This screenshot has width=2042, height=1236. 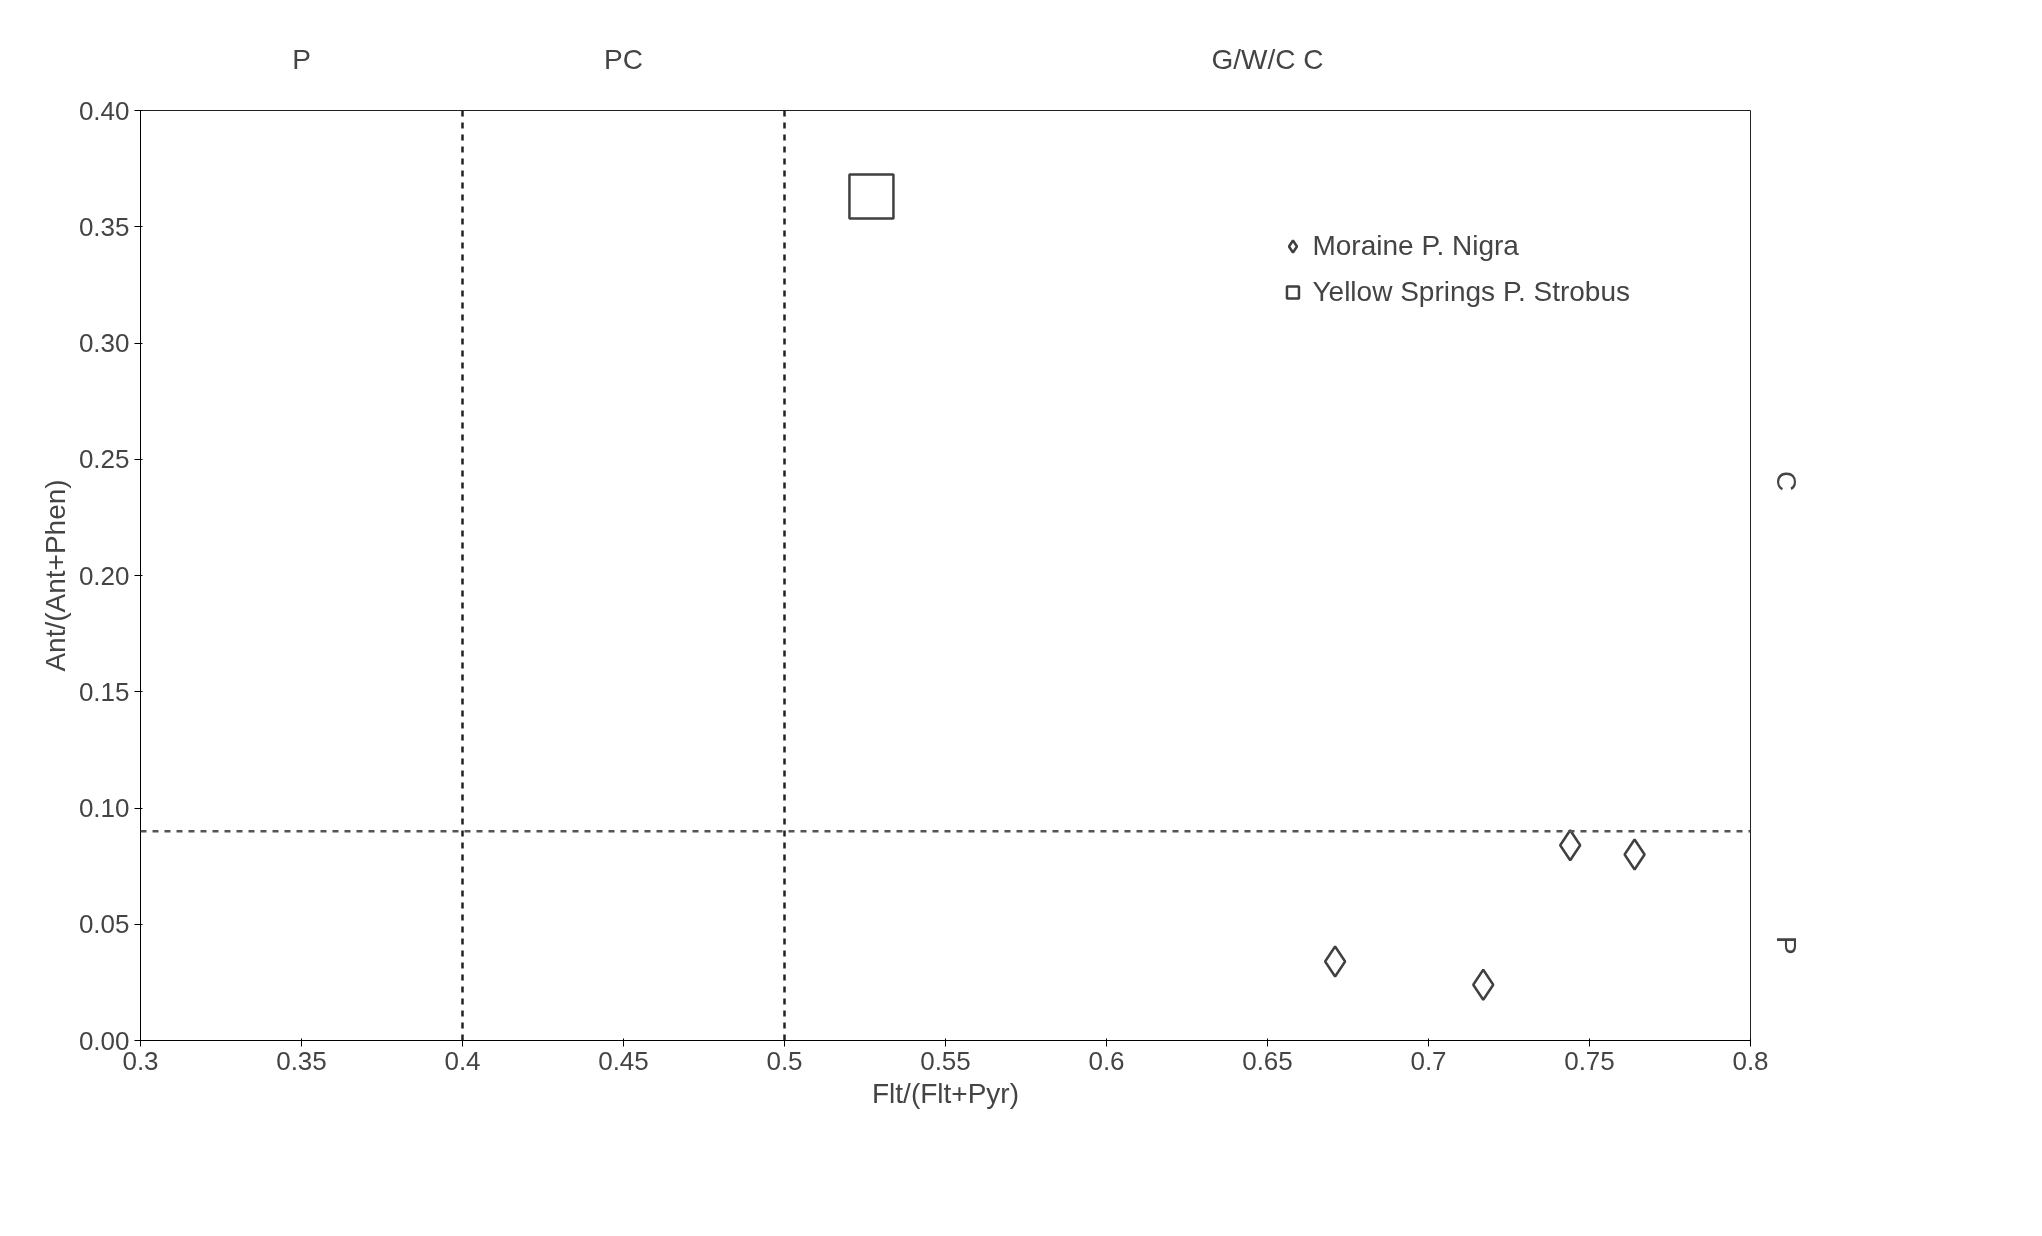 What do you see at coordinates (104, 459) in the screenshot?
I see `y-tick-label: 0.25` at bounding box center [104, 459].